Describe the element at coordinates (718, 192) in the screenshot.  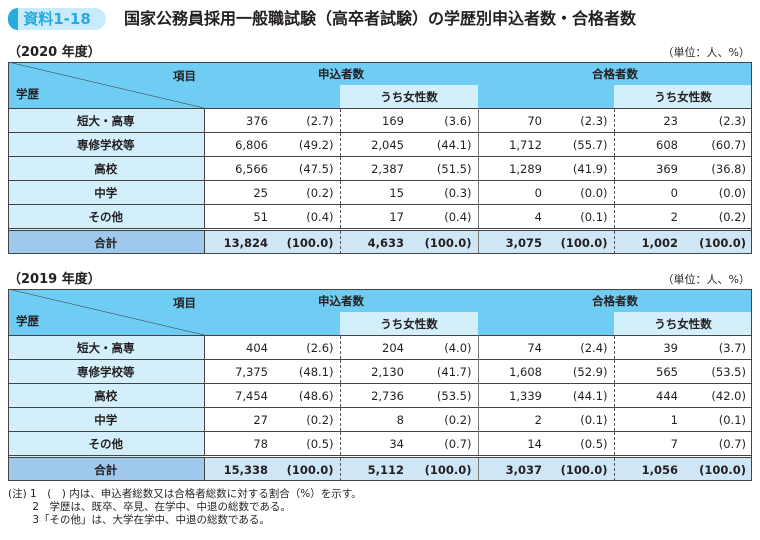
I see `cell: (0.0)` at that location.